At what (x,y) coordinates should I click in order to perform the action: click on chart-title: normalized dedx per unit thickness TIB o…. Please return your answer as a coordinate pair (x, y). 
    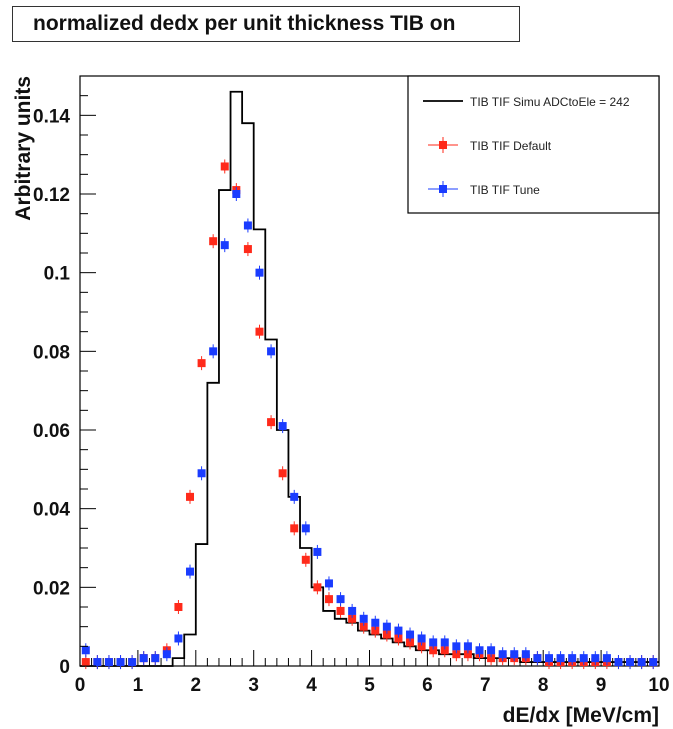
    Looking at the image, I should click on (266, 24).